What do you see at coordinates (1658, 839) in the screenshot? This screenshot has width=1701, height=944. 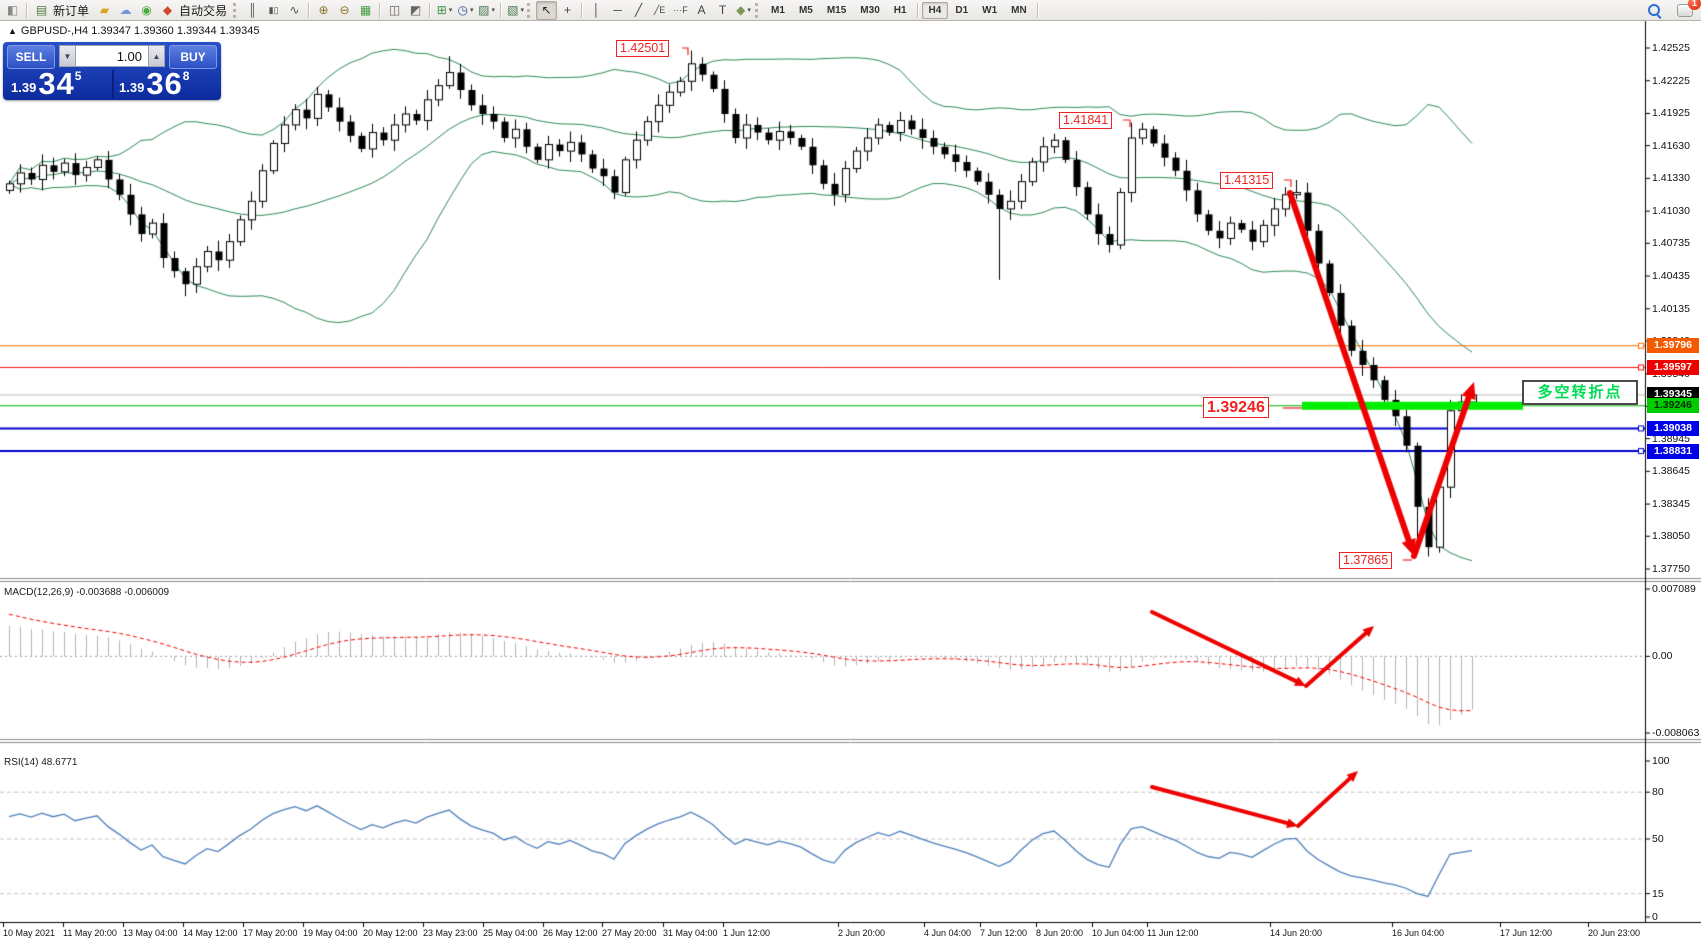 I see `rsi-axis-label: 50` at bounding box center [1658, 839].